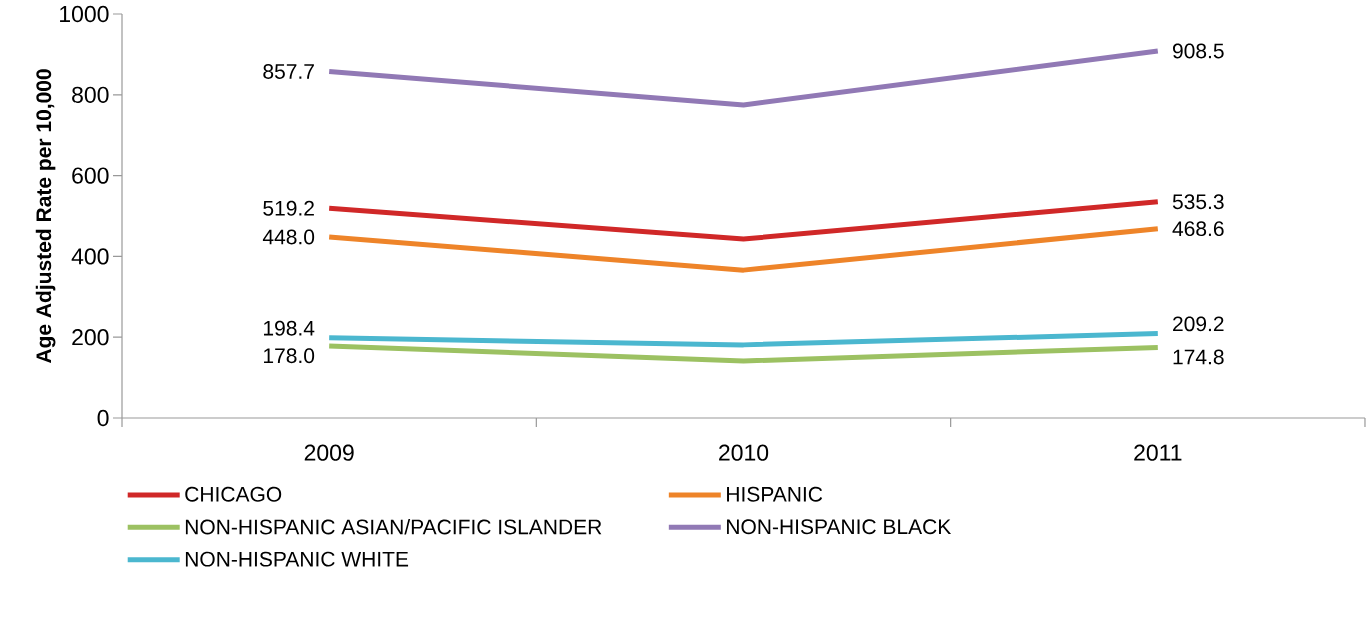 Image resolution: width=1368 pixels, height=625 pixels. Describe the element at coordinates (45, 216) in the screenshot. I see `y-axis-title: Age Adjusted Rate per 10,000` at that location.